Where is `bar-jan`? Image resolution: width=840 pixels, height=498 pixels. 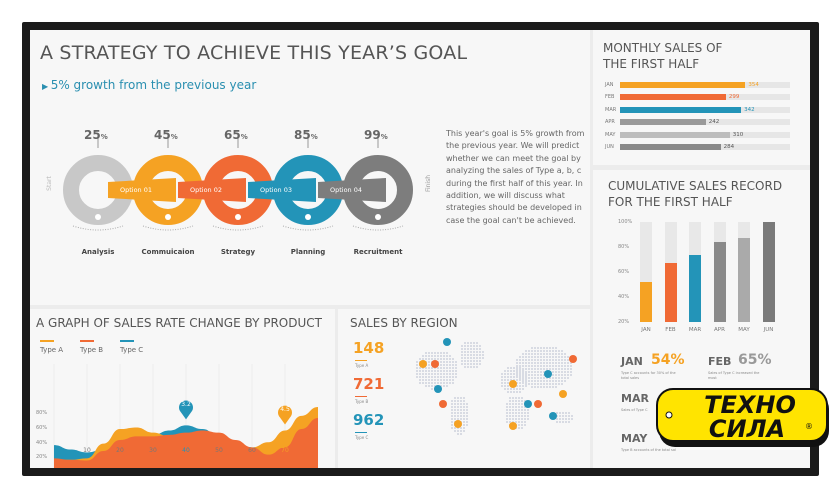 bar-jan is located at coordinates (646, 302).